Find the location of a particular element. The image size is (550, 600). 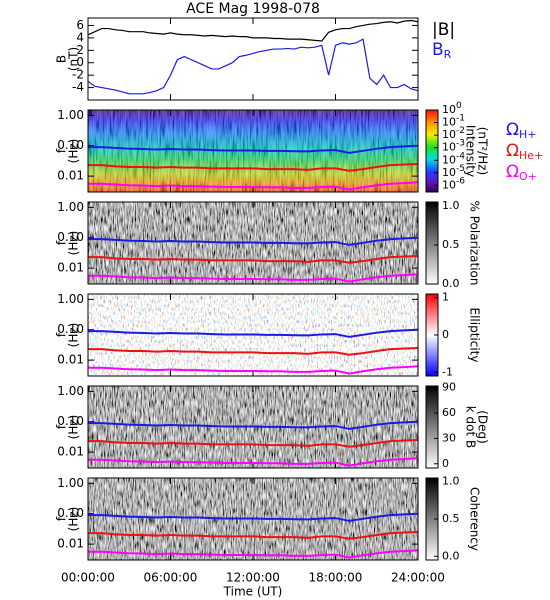

colorbar-tick-text: 0.0 is located at coordinates (451, 555).